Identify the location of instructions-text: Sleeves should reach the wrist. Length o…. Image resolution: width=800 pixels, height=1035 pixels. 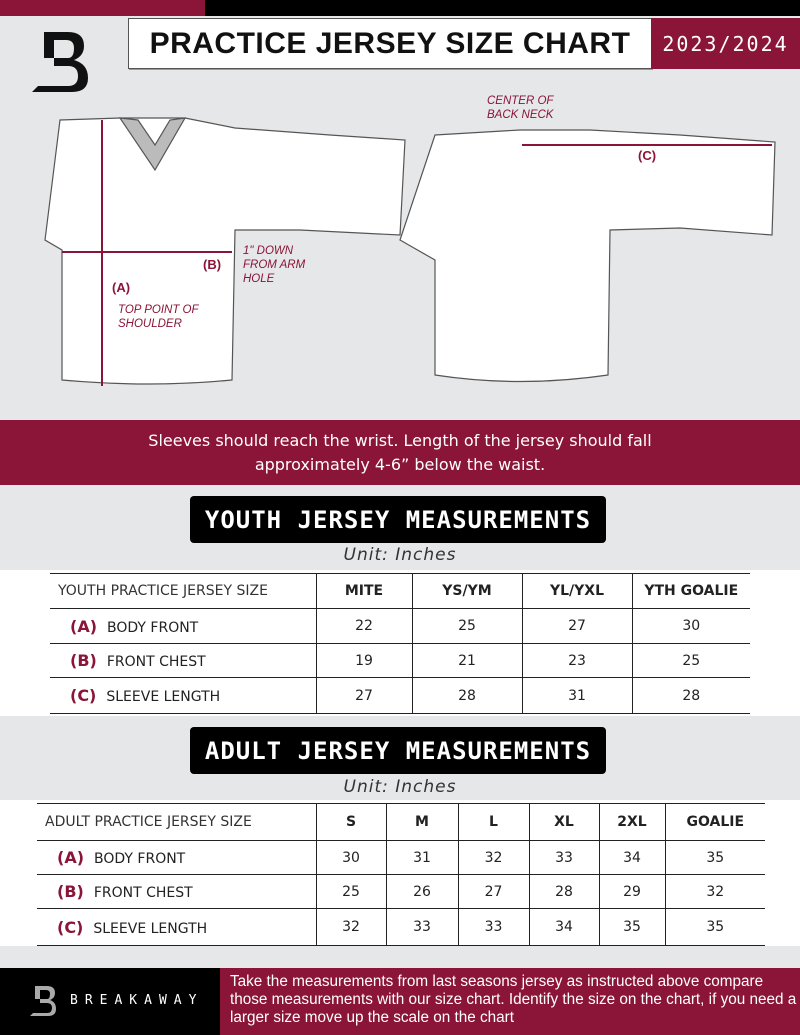
(400, 452).